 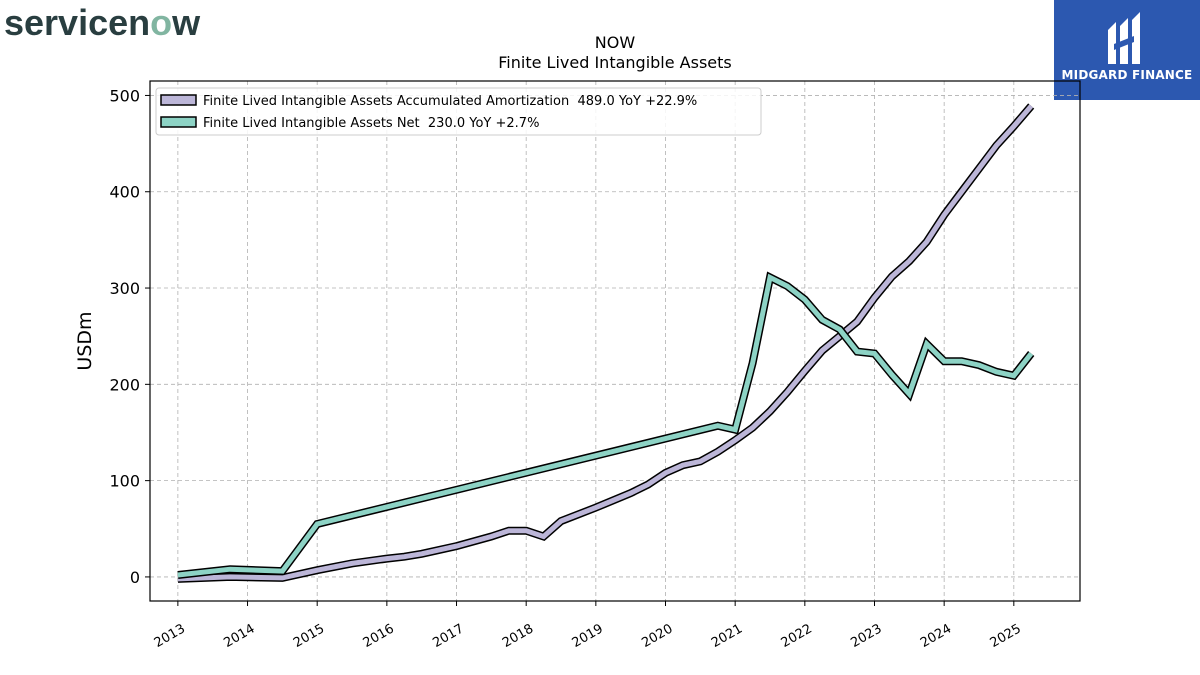 I want to click on brand-left-text: servicenow, so click(x=102, y=22).